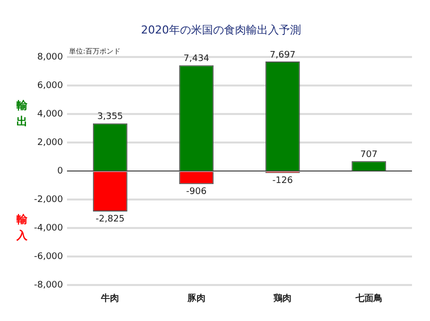  I want to click on data-label: 7,434, so click(197, 59).